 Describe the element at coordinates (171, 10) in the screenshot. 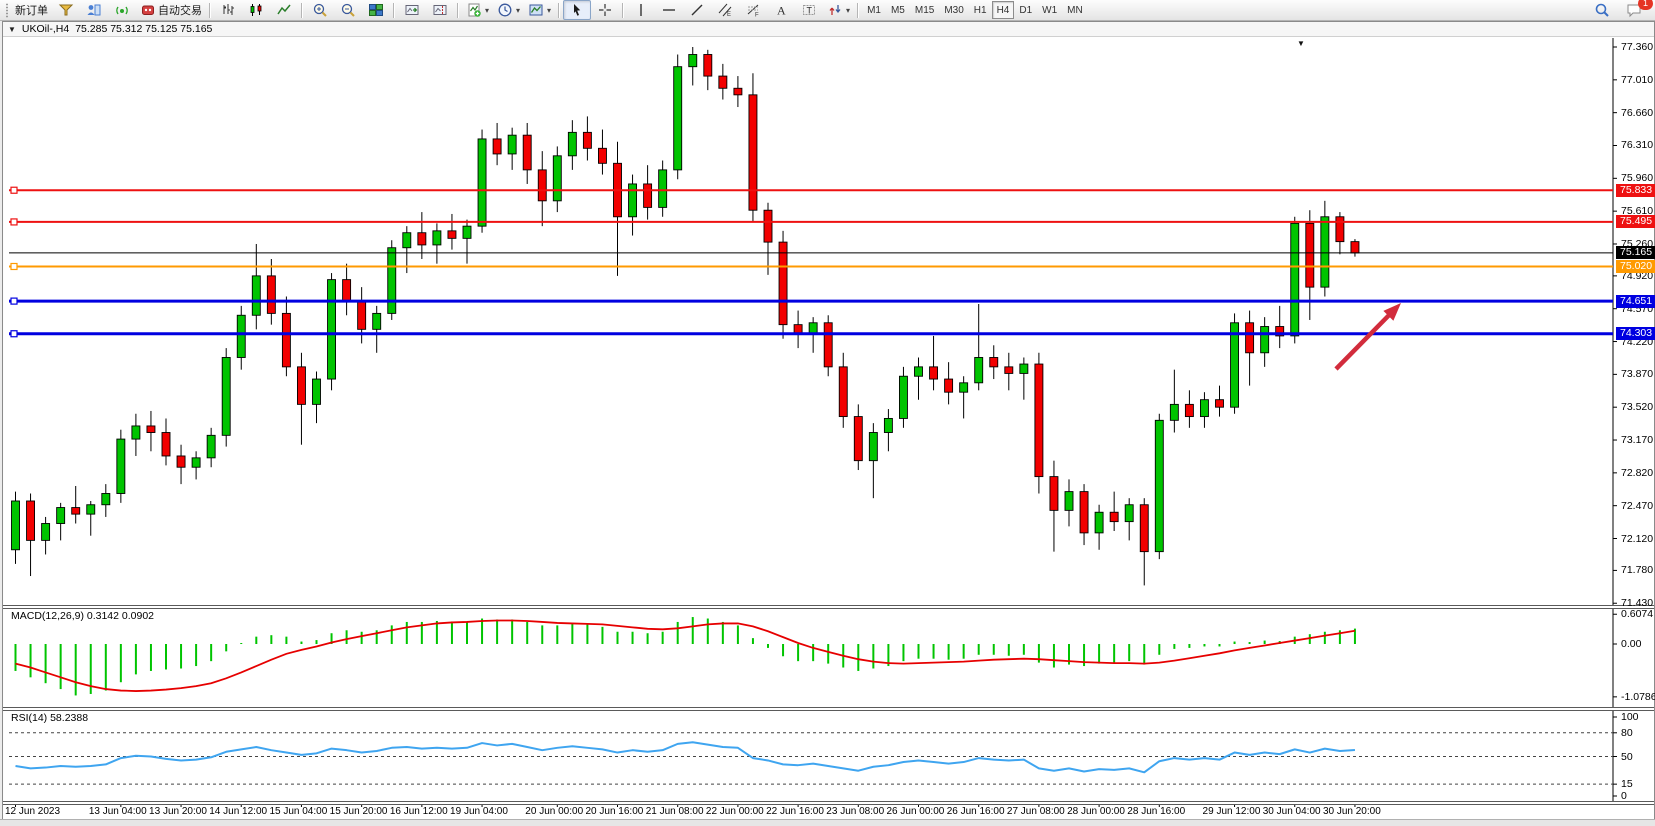

I see `autotrading-button: 自动交易` at that location.